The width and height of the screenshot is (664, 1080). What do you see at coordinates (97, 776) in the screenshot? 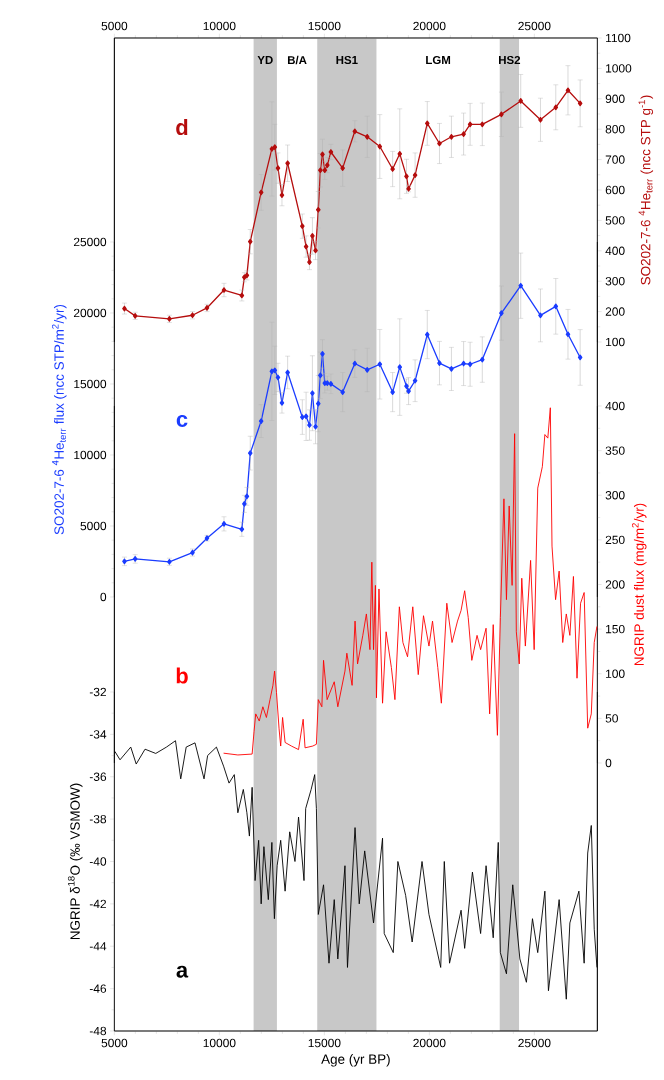
I see `y-tick-label: -36` at bounding box center [97, 776].